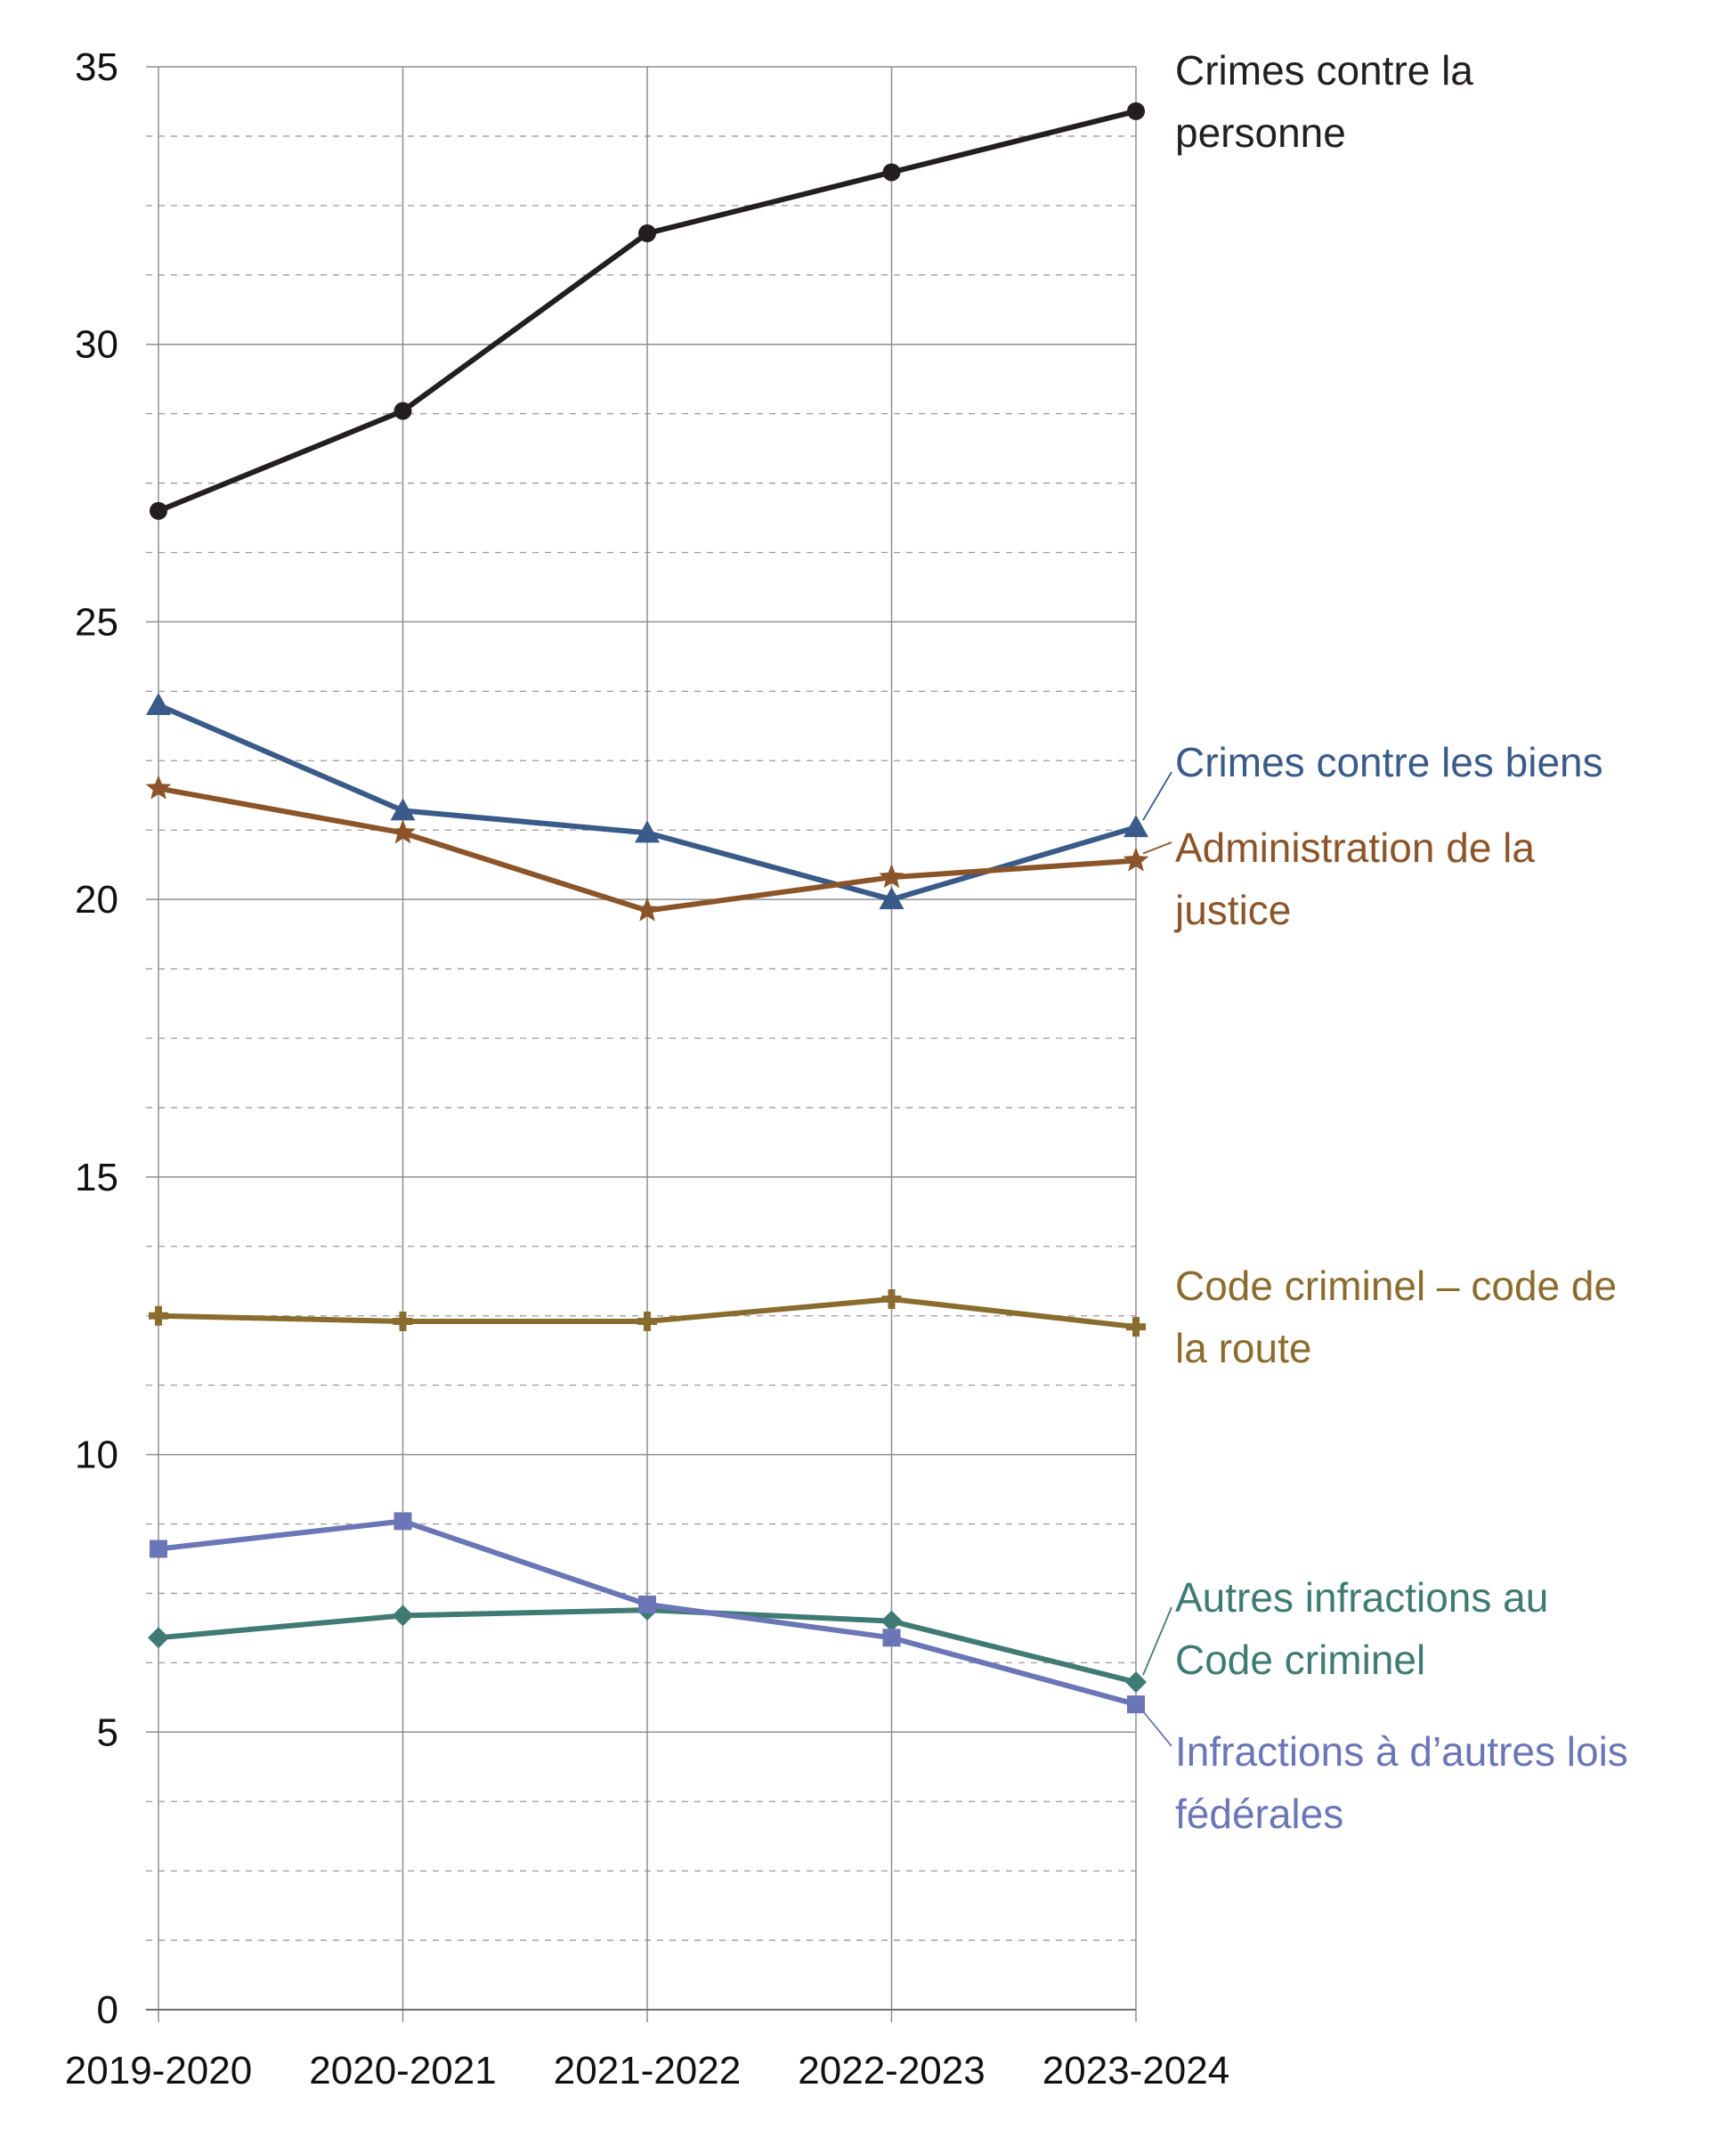 The height and width of the screenshot is (2137, 1736). What do you see at coordinates (107, 1732) in the screenshot?
I see `y-tick-label: 5` at bounding box center [107, 1732].